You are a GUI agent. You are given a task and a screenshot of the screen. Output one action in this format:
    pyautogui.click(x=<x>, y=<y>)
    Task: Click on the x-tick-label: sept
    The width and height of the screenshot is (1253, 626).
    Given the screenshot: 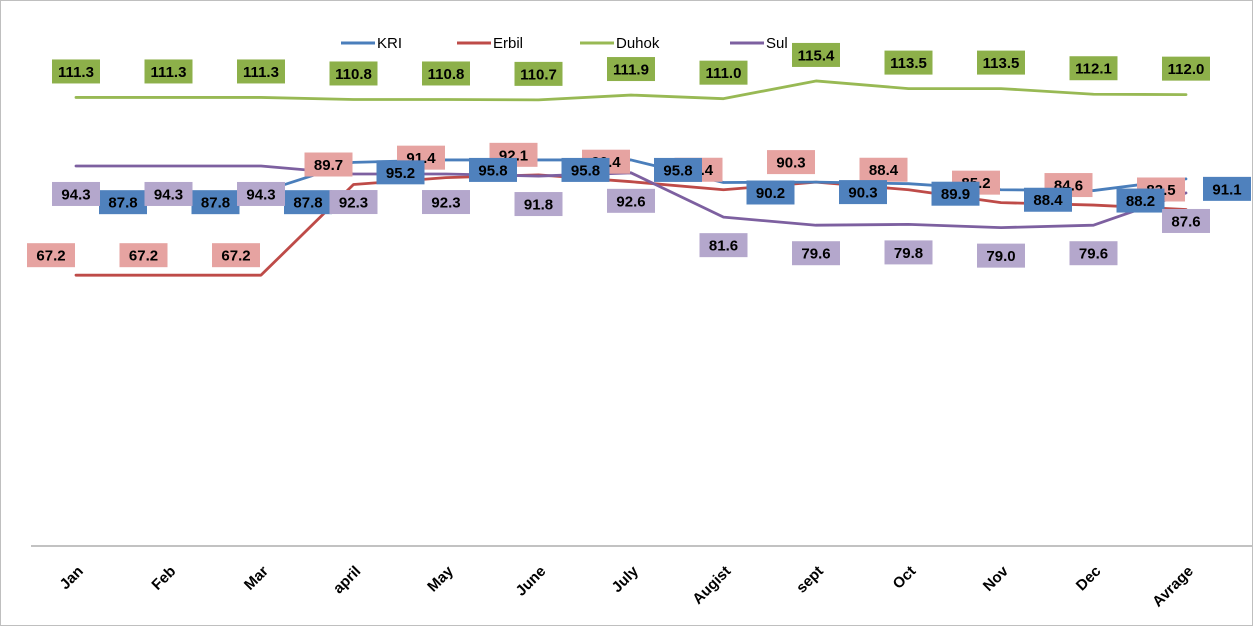 What is the action you would take?
    pyautogui.click(x=810, y=580)
    